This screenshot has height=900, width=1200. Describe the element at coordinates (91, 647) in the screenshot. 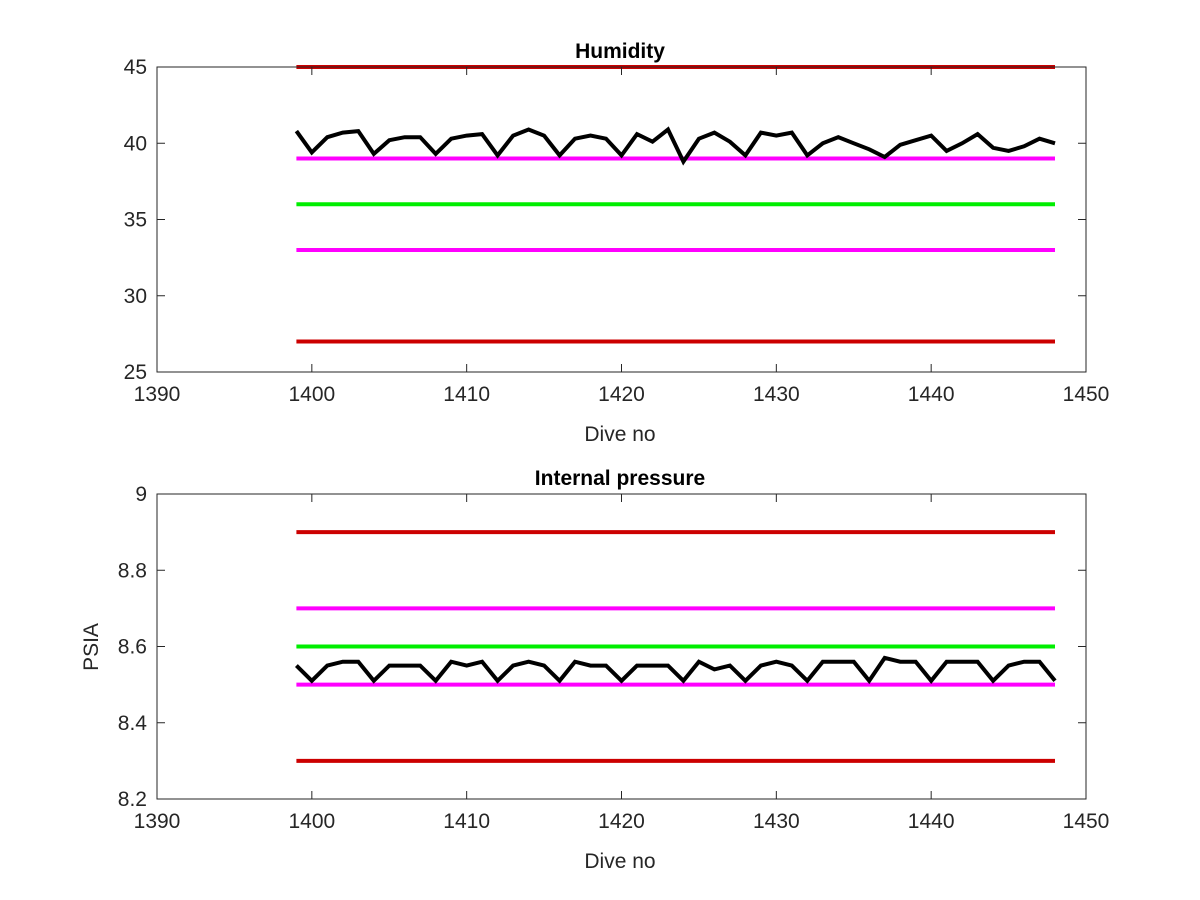

I see `internal-pressure-y-axis-label: PSIA` at that location.